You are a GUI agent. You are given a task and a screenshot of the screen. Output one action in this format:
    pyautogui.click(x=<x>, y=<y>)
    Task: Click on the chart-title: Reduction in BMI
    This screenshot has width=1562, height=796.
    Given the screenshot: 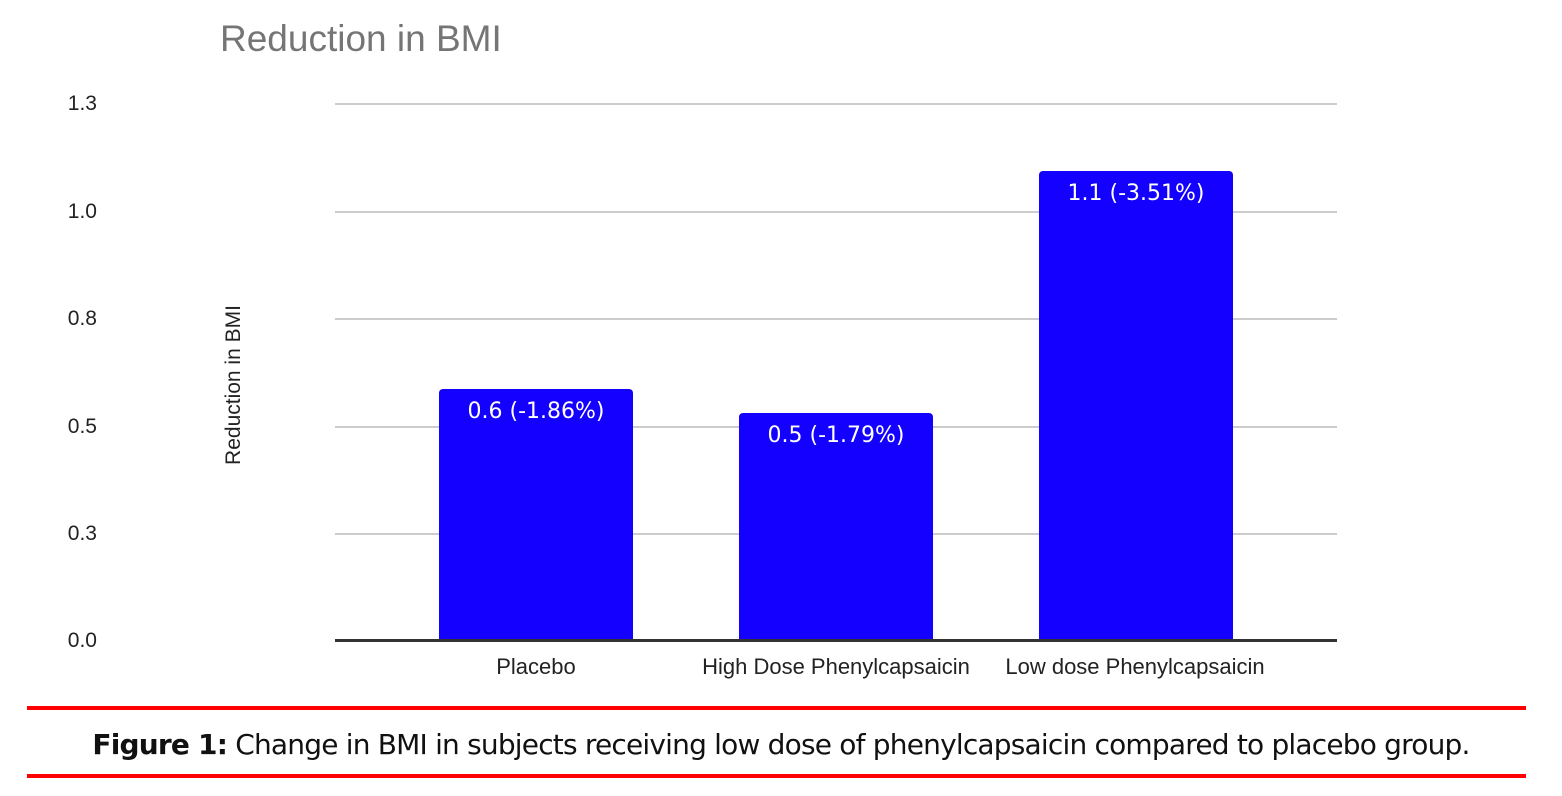 What is the action you would take?
    pyautogui.click(x=361, y=38)
    